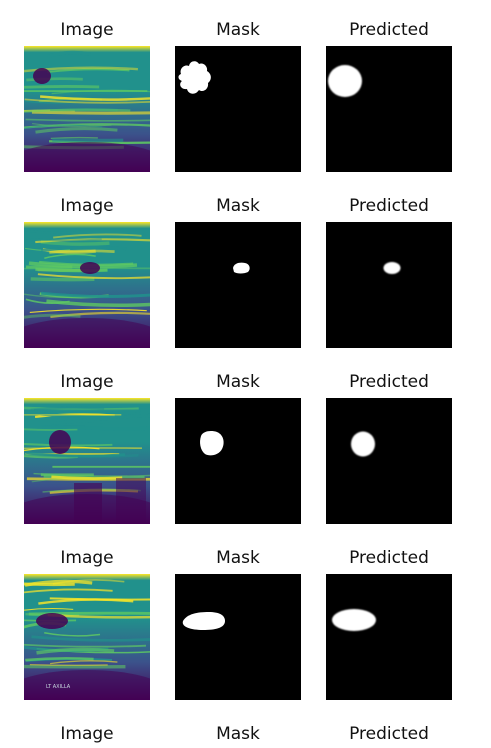  I want to click on image-overlay-label: LT AXILLA, so click(58, 687).